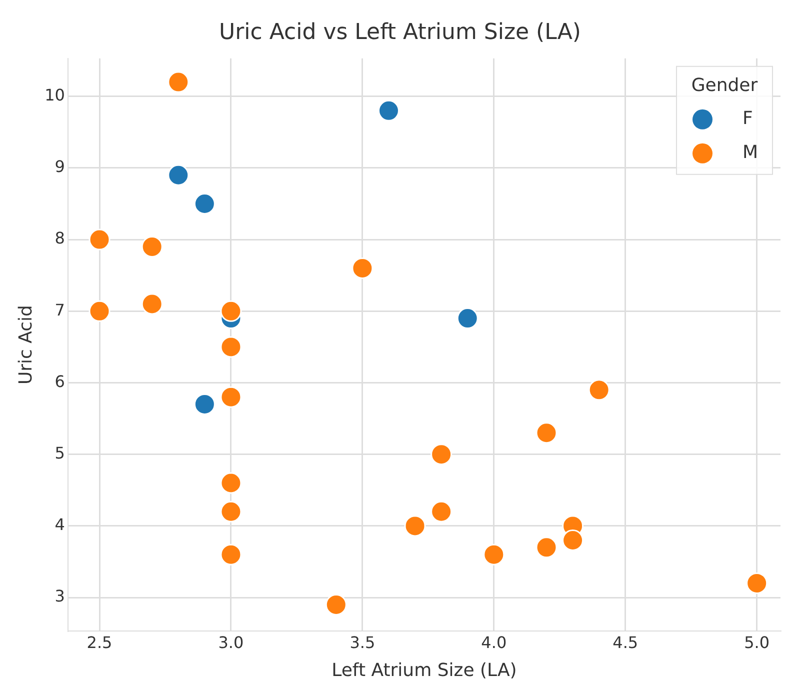 The width and height of the screenshot is (800, 698). What do you see at coordinates (25, 345) in the screenshot?
I see `y-axis-title: Uric Acid` at bounding box center [25, 345].